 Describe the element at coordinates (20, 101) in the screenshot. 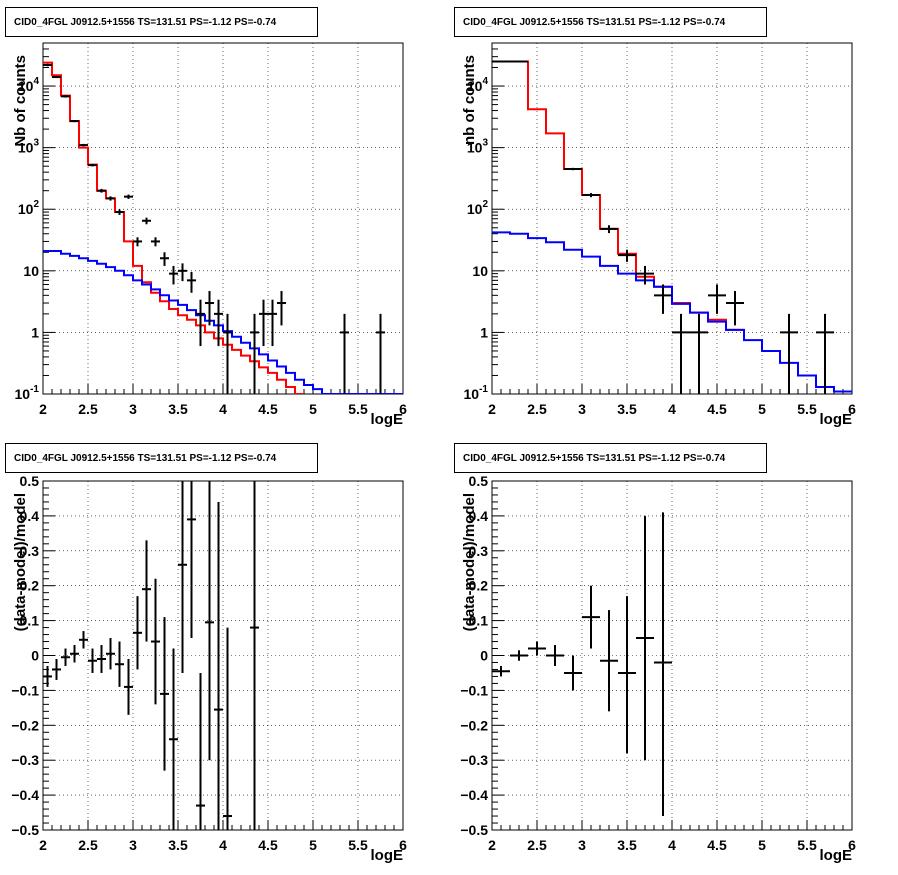

I see `y-axis-label: Nb of counts` at that location.